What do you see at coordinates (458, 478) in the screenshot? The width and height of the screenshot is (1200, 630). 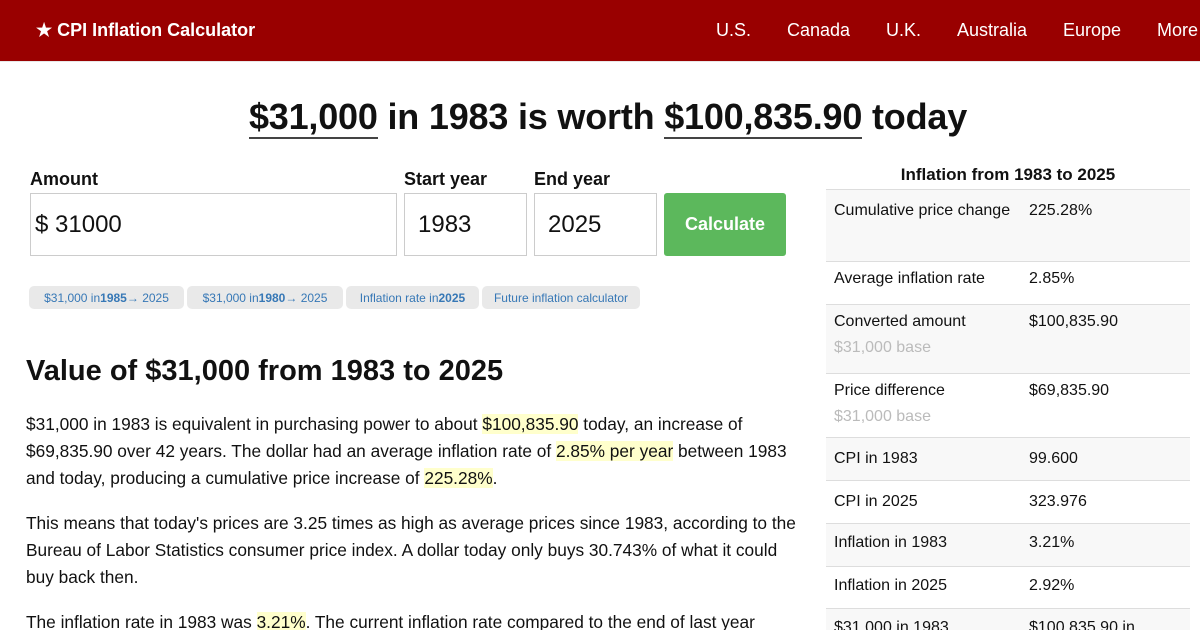 I see `highlight-cumulative: 225.28%` at bounding box center [458, 478].